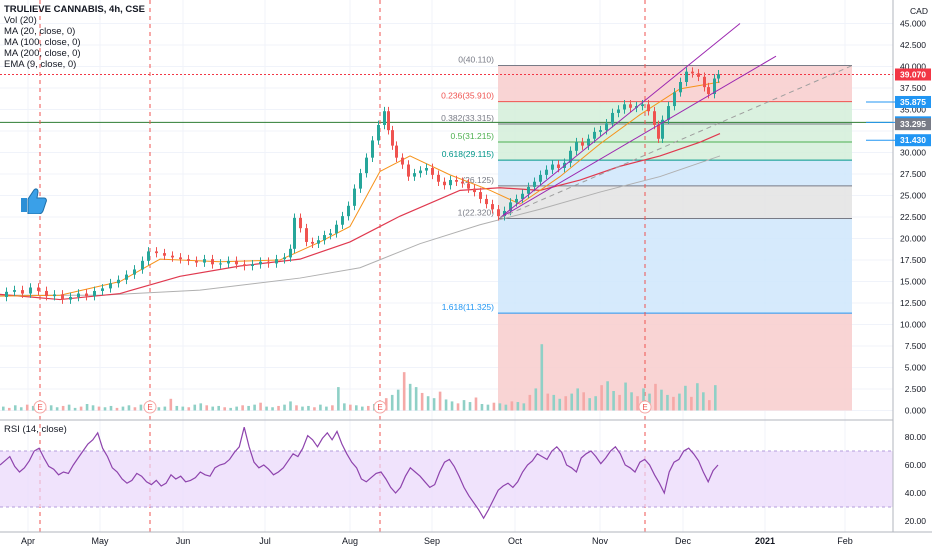  Describe the element at coordinates (42, 53) in the screenshot. I see `indicator-label-ma200: MA (200, close, 0)` at that location.